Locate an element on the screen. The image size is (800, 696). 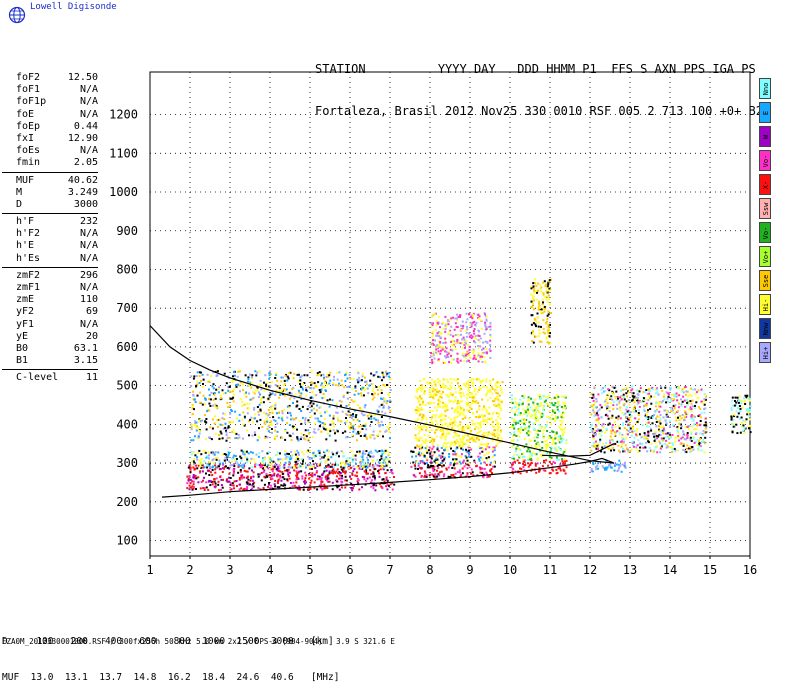
param-name: fmin is located at coordinates (28, 163).